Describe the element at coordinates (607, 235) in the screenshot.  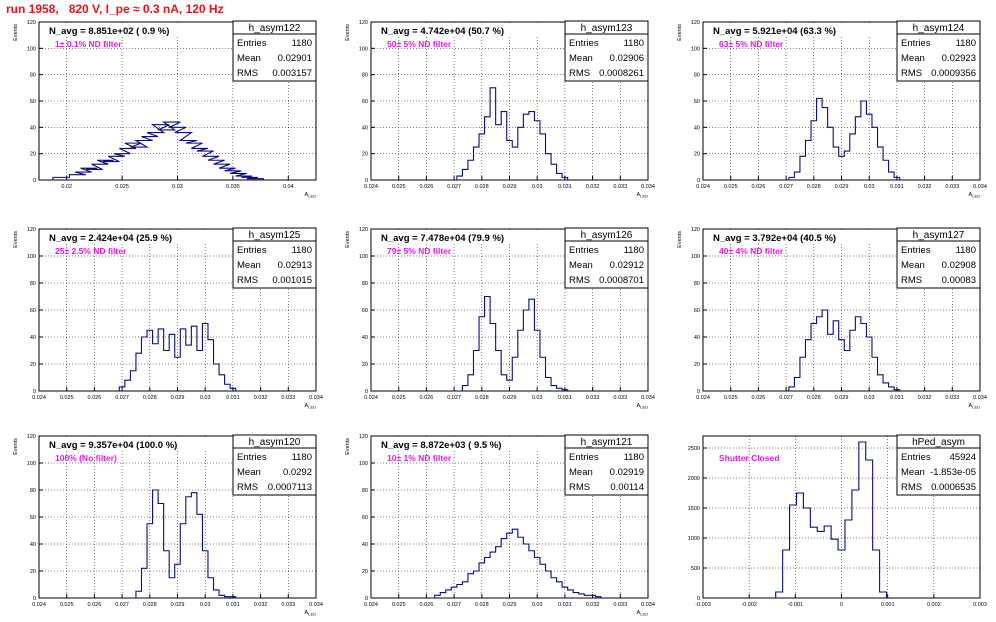
I see `histogram-name: h_asym126` at that location.